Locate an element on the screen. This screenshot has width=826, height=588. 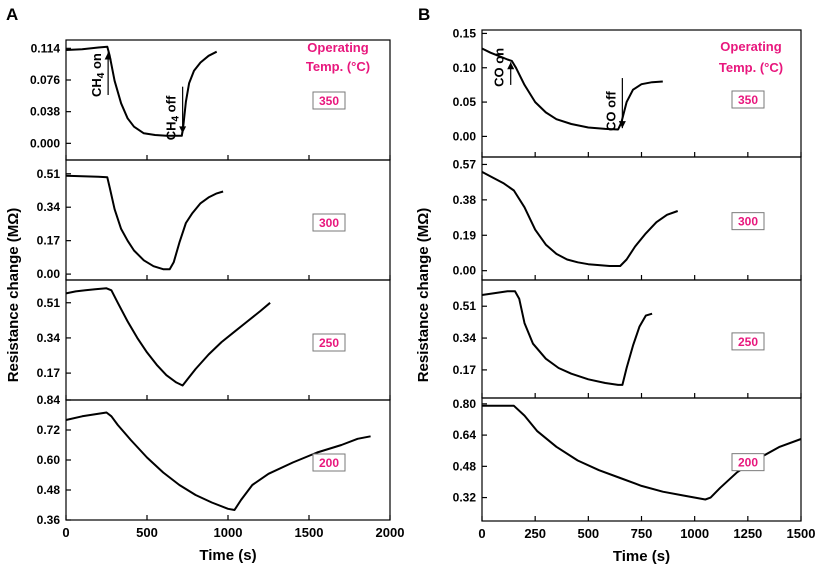
y-tick-label: 0.076 is located at coordinates (45, 80).